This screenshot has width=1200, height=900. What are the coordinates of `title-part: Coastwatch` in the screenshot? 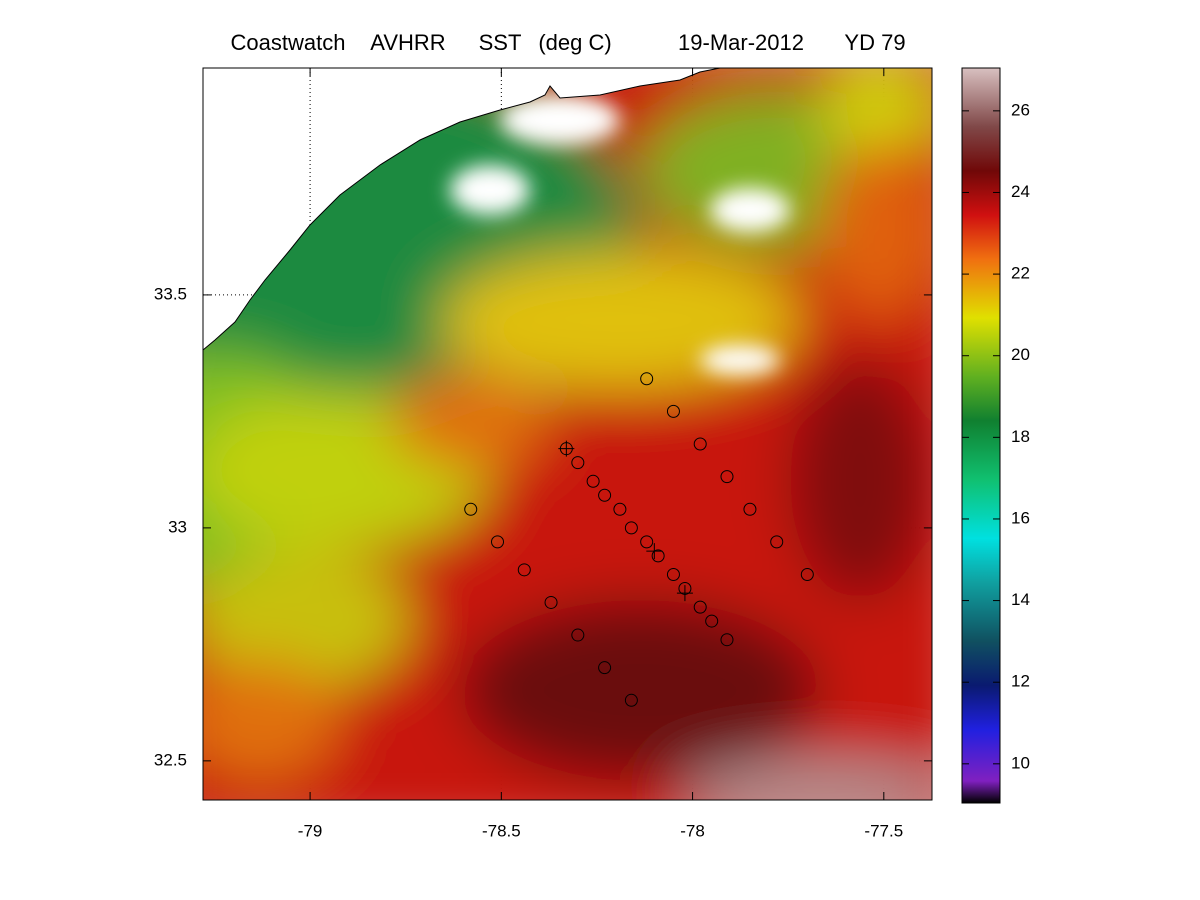 It's located at (288, 42).